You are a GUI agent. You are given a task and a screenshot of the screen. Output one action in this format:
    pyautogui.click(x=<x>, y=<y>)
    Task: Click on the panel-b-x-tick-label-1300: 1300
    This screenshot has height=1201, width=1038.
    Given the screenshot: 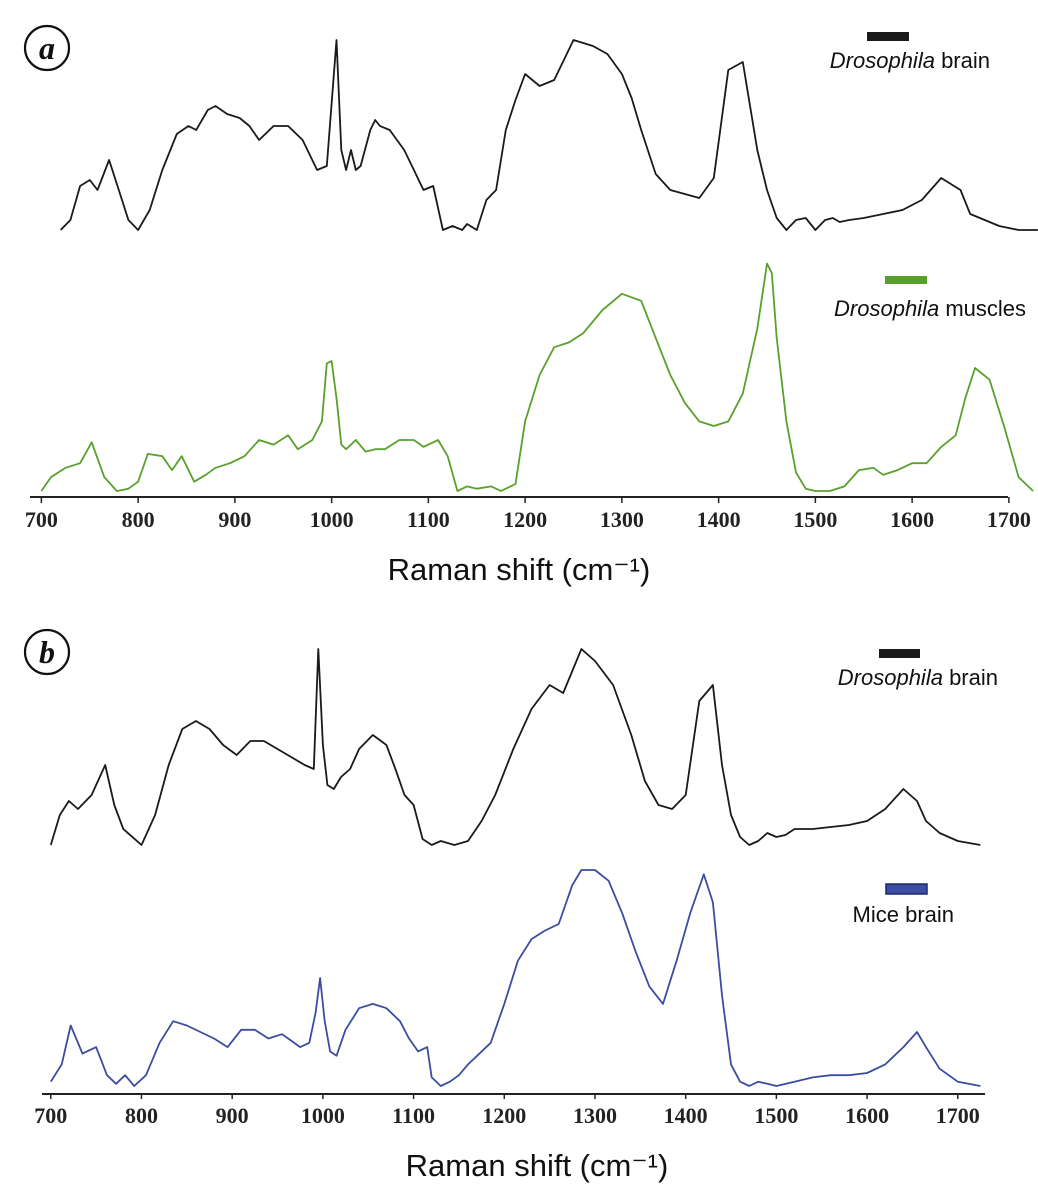 What is the action you would take?
    pyautogui.click(x=595, y=1115)
    